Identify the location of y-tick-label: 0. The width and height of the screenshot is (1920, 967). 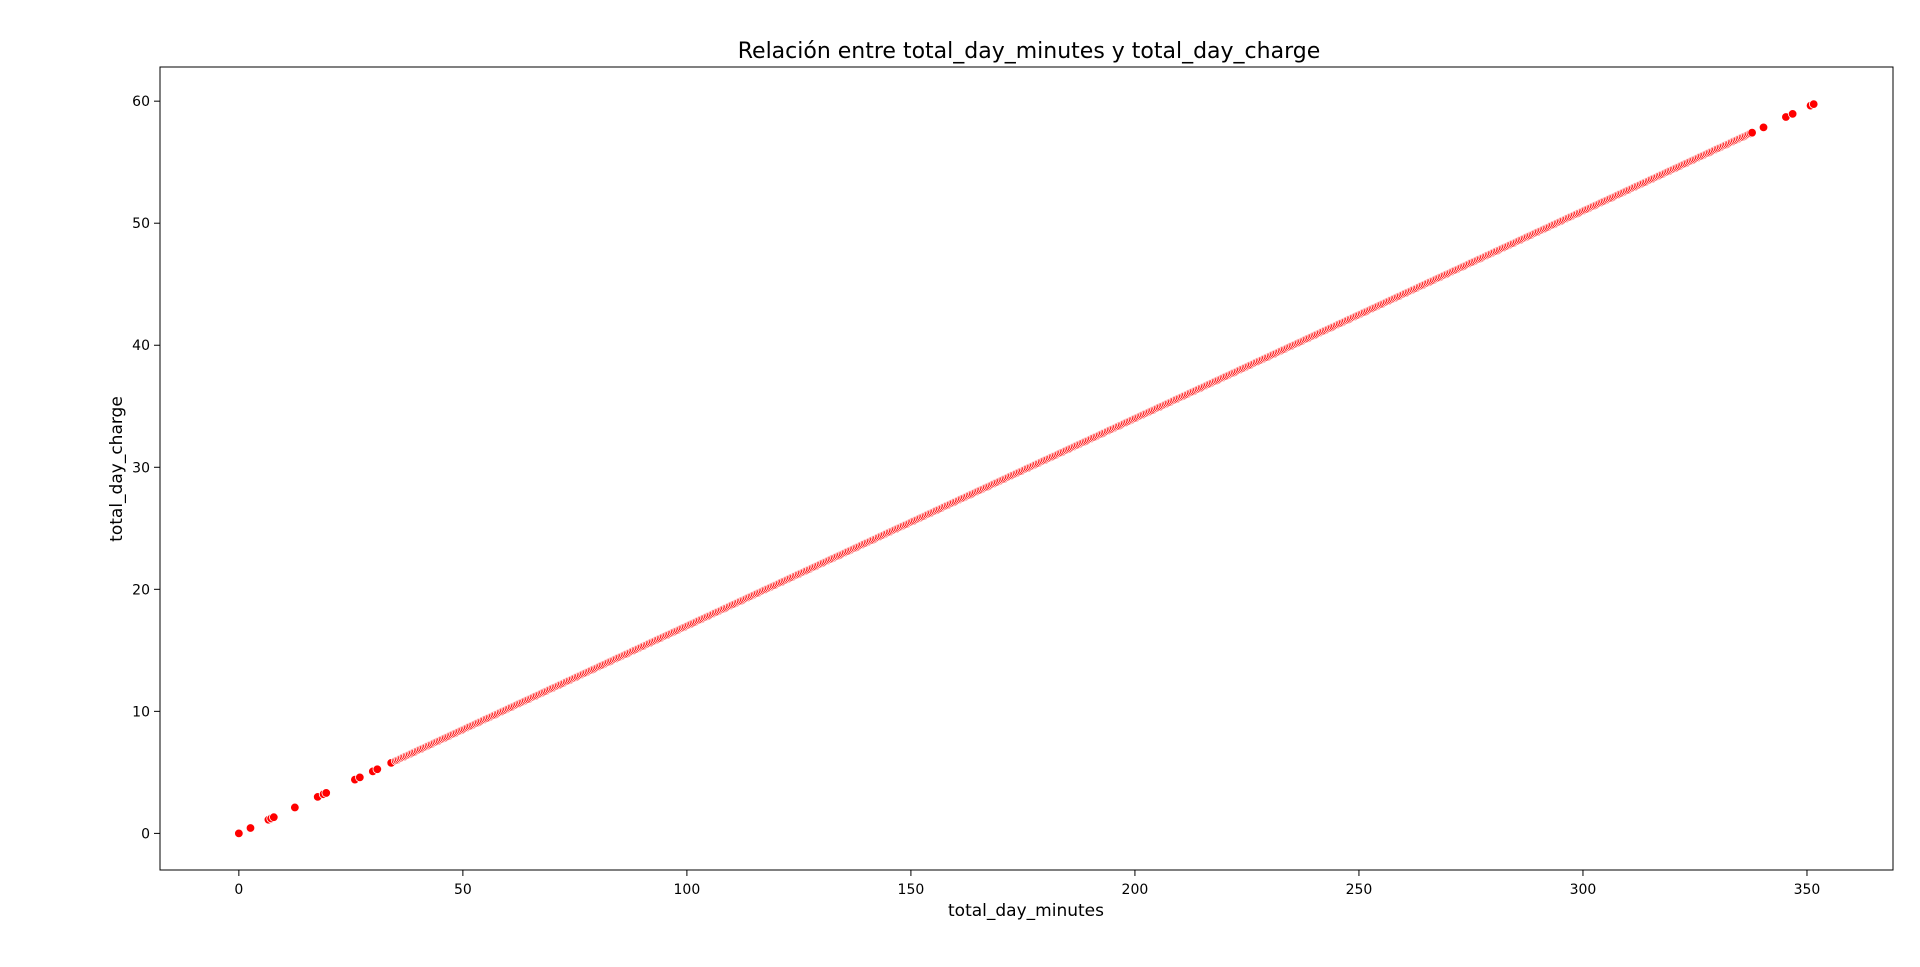
(145, 834).